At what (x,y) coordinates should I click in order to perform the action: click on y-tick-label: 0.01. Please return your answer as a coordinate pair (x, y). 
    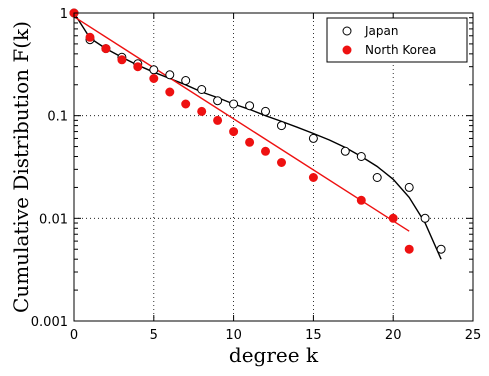
    Looking at the image, I should click on (53, 219).